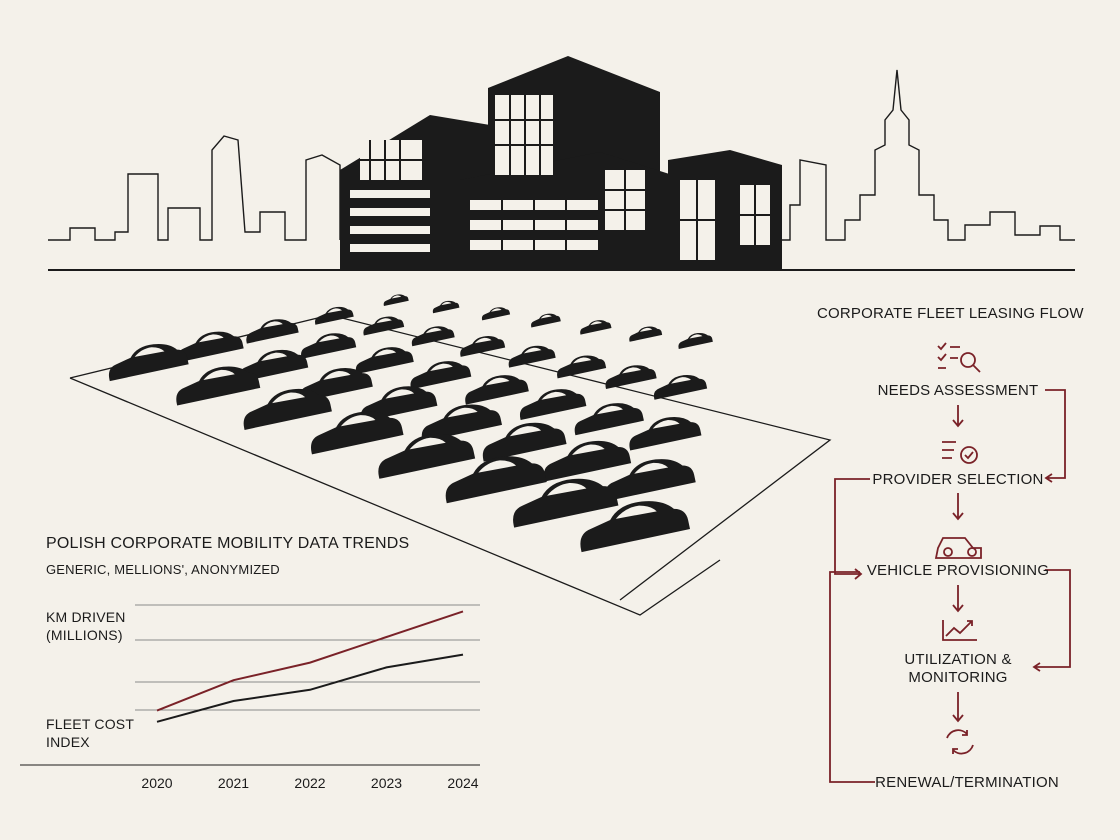 The height and width of the screenshot is (840, 1120). What do you see at coordinates (462, 783) in the screenshot?
I see `x-tick-label: 2024` at bounding box center [462, 783].